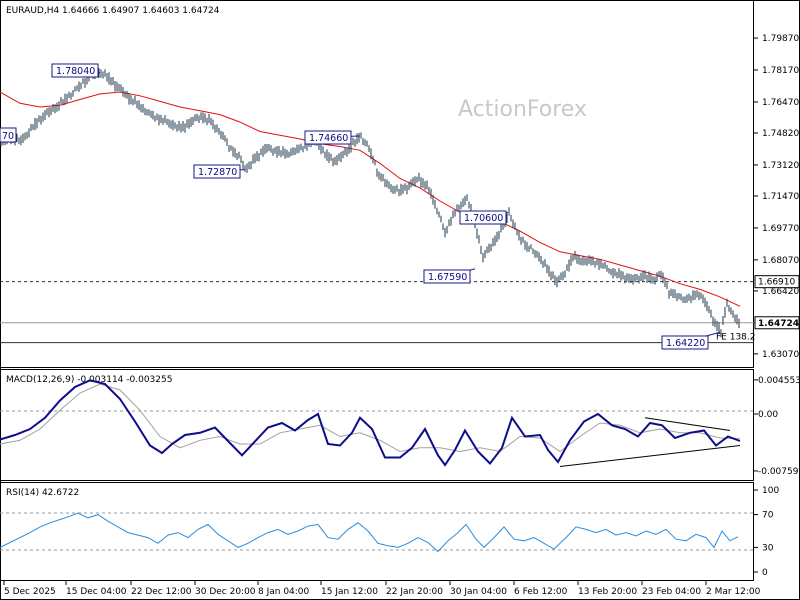  I want to click on date-tick-label: 30 Jan 04:00, so click(478, 592).